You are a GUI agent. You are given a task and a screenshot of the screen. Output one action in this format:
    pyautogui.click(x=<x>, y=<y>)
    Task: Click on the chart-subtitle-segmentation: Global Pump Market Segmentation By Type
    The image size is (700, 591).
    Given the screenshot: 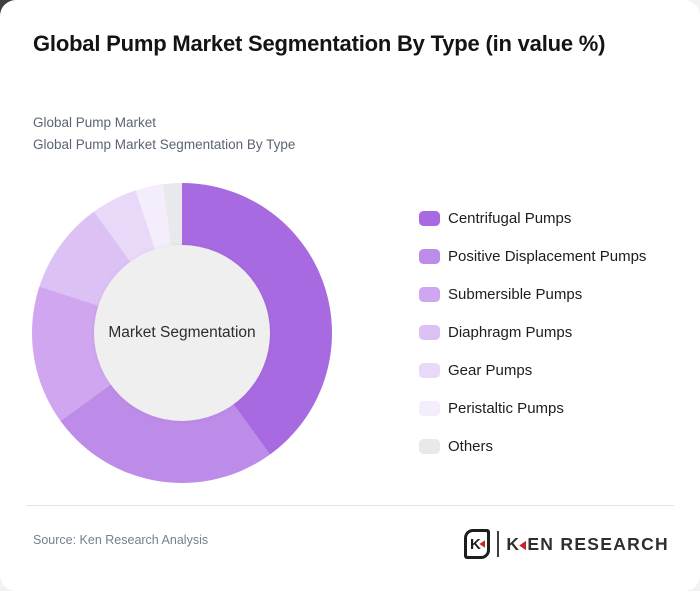 What is the action you would take?
    pyautogui.click(x=164, y=144)
    